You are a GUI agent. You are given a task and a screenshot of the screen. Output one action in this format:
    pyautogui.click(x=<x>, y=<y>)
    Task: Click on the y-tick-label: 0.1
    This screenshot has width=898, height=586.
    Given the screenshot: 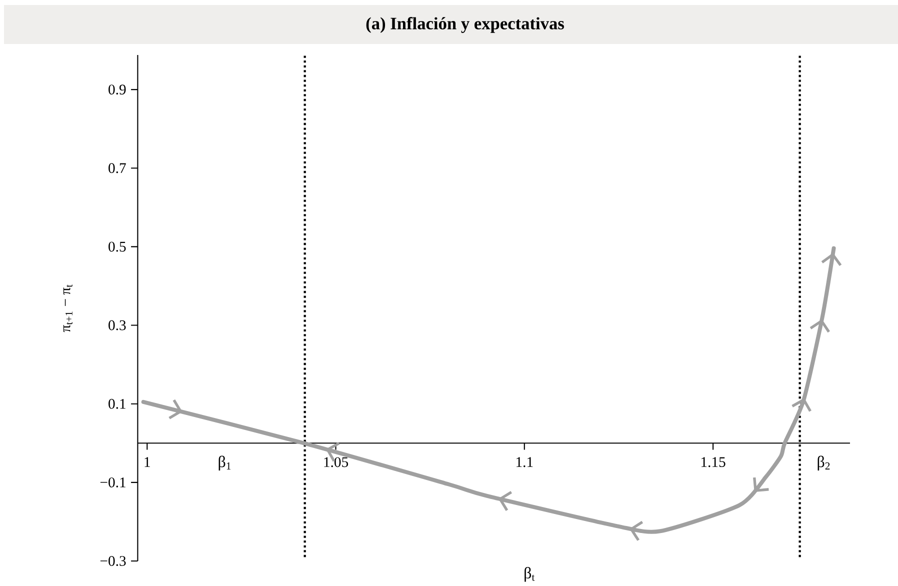 What is the action you would take?
    pyautogui.click(x=117, y=403)
    